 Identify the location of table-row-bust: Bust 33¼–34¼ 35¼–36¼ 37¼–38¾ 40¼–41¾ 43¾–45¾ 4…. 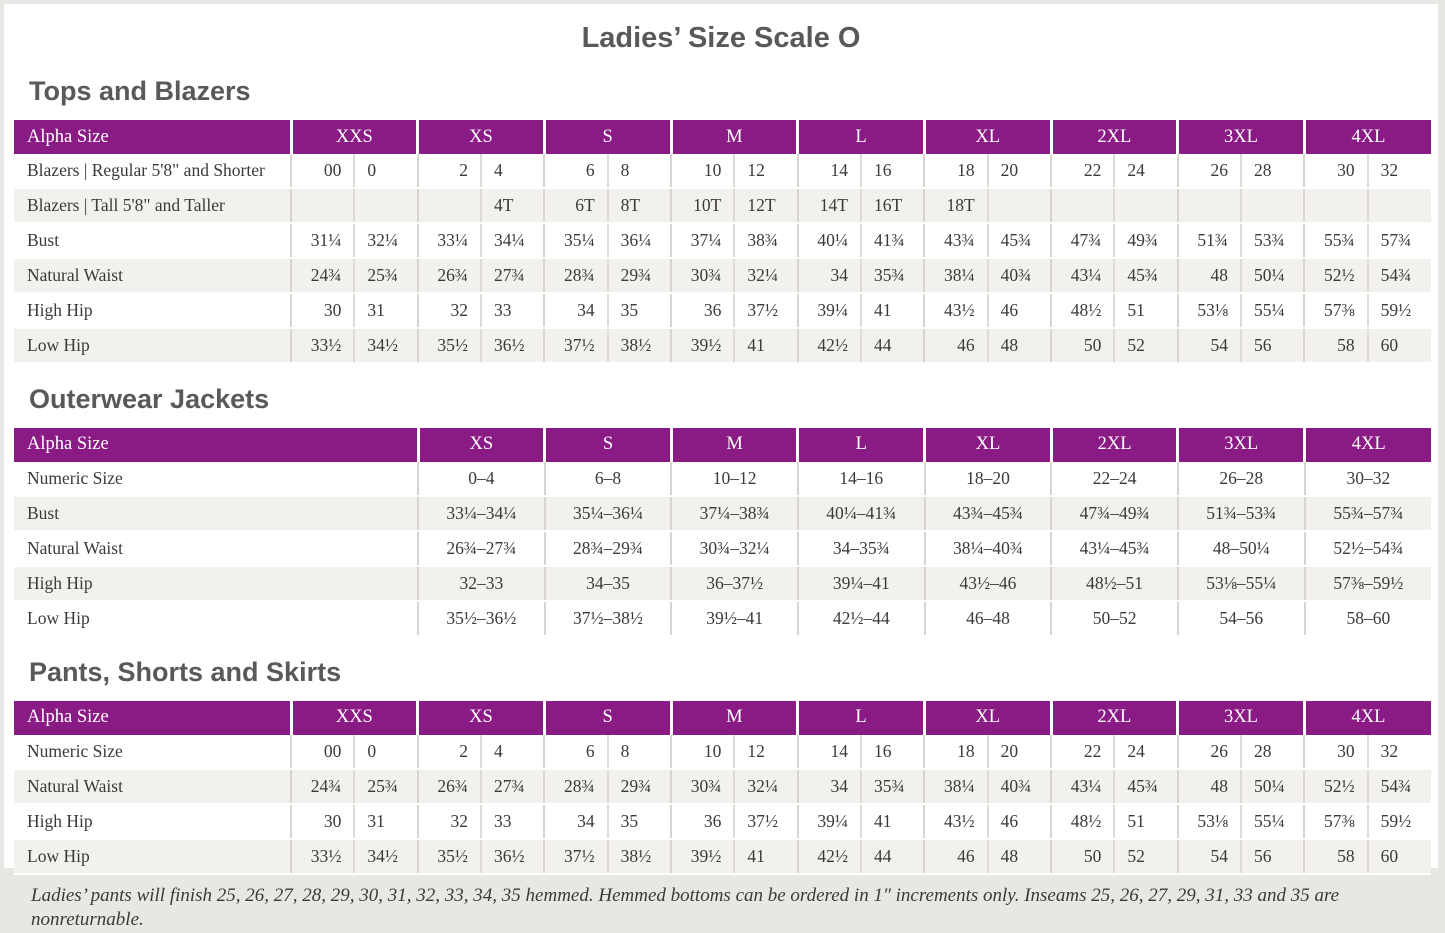
(723, 513).